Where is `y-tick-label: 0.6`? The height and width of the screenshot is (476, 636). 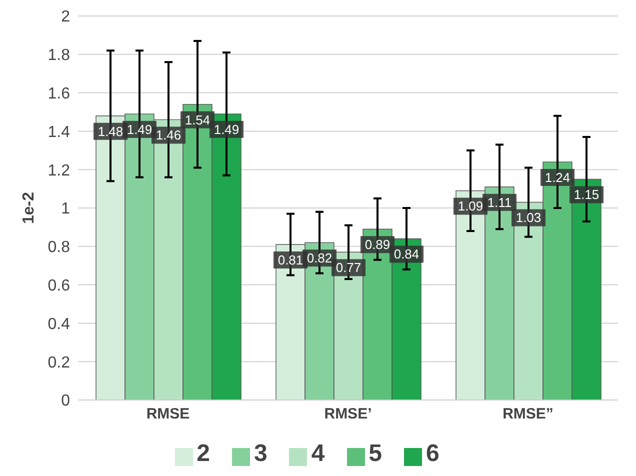
y-tick-label: 0.6 is located at coordinates (59, 285).